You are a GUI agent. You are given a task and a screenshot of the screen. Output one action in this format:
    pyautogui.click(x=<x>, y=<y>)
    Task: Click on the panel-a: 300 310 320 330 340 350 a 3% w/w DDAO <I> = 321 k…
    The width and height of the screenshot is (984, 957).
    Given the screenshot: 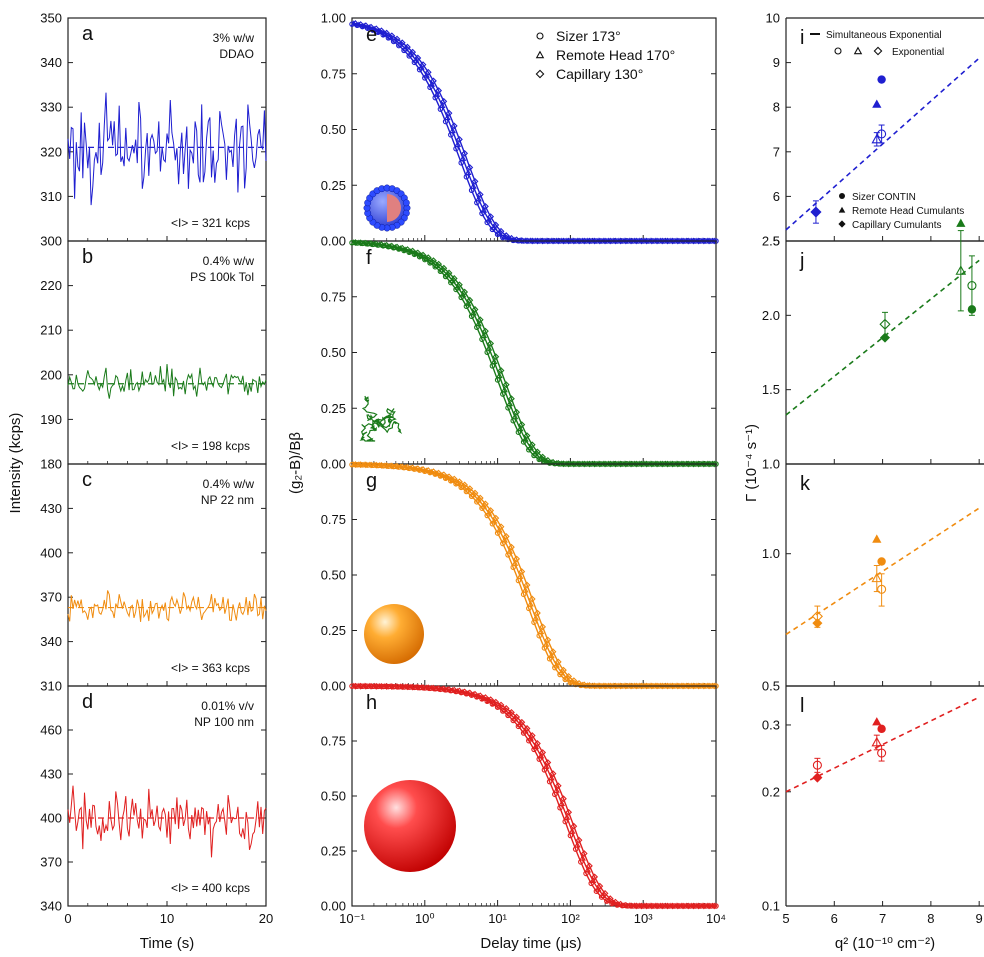 What is the action you would take?
    pyautogui.click(x=153, y=130)
    